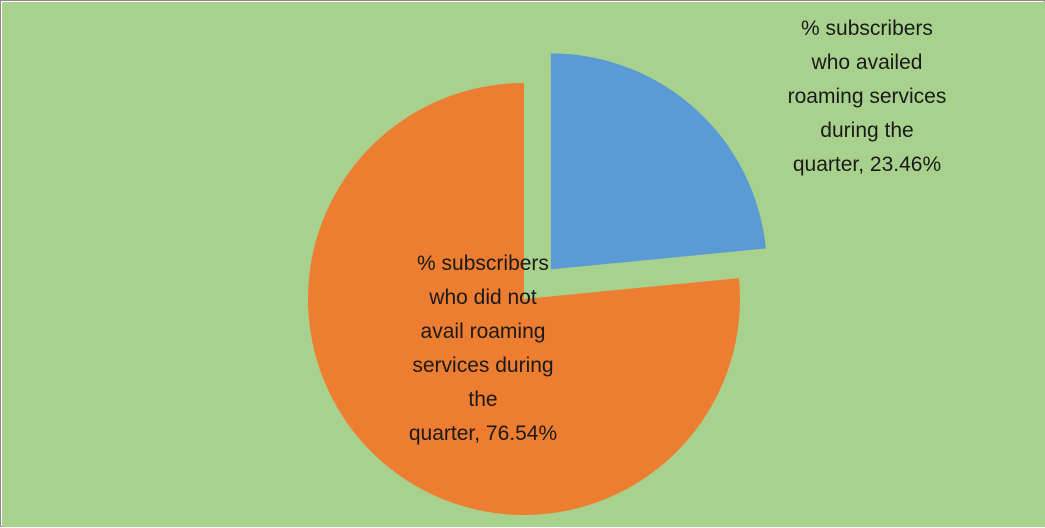 The height and width of the screenshot is (528, 1045). I want to click on slice-label-line: quarter, 23.46%, so click(867, 164).